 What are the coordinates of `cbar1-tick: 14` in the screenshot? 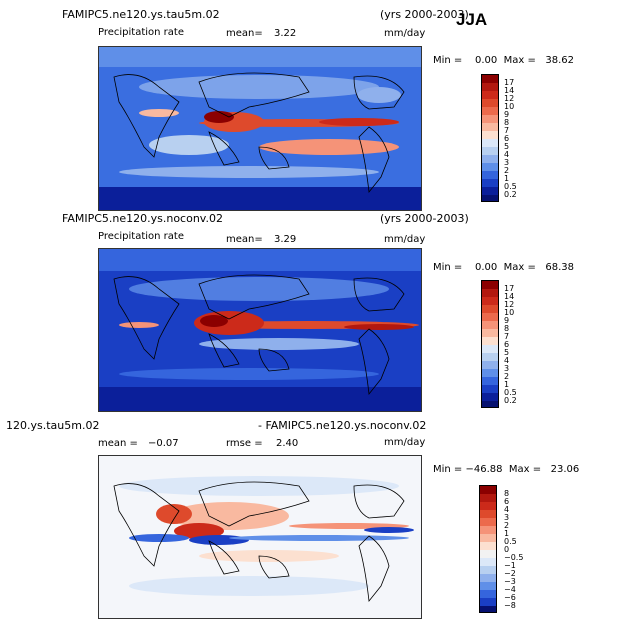 It's located at (509, 90).